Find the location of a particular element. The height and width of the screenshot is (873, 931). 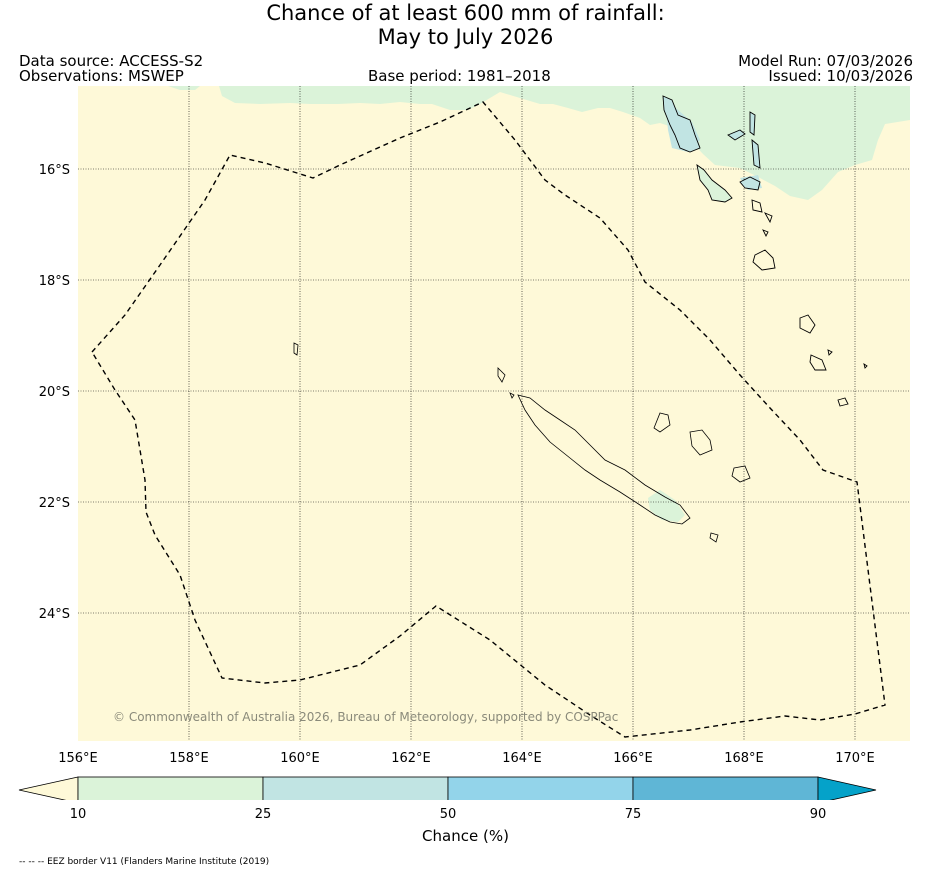

vanuatu-islands is located at coordinates (765, 251).